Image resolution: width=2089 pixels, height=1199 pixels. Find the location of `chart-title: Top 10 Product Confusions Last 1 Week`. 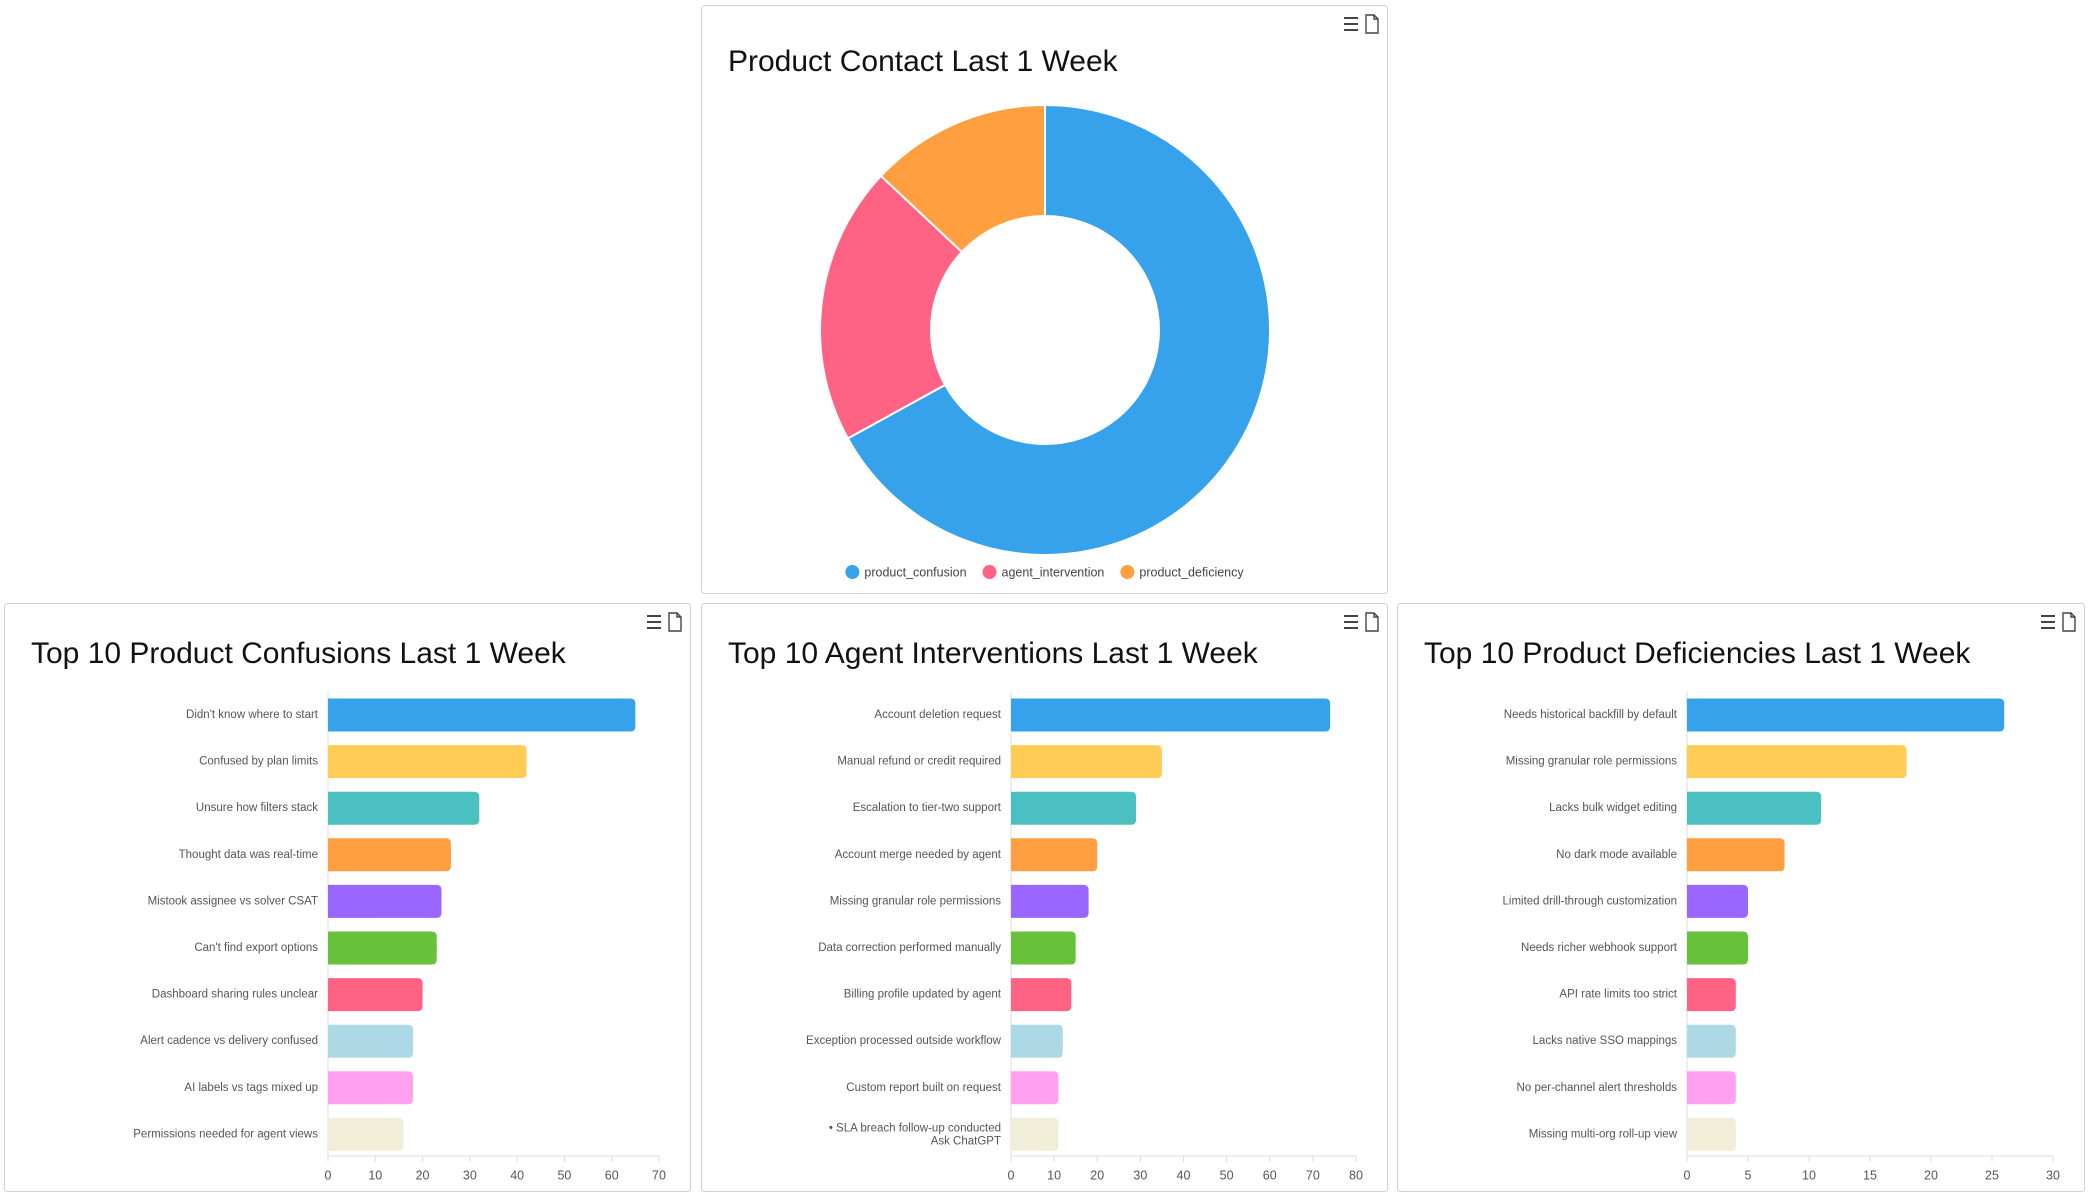

chart-title: Top 10 Product Confusions Last 1 Week is located at coordinates (299, 653).